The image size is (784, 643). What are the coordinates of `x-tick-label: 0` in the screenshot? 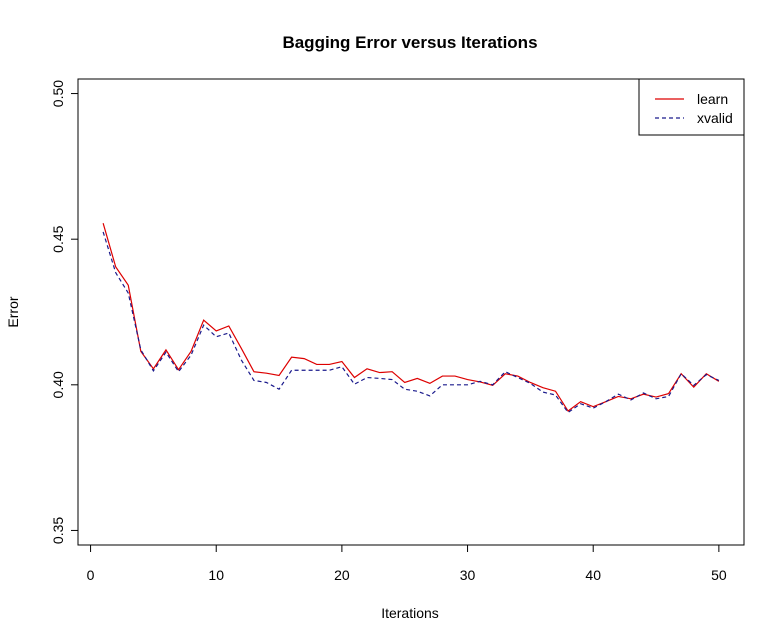 It's located at (91, 575).